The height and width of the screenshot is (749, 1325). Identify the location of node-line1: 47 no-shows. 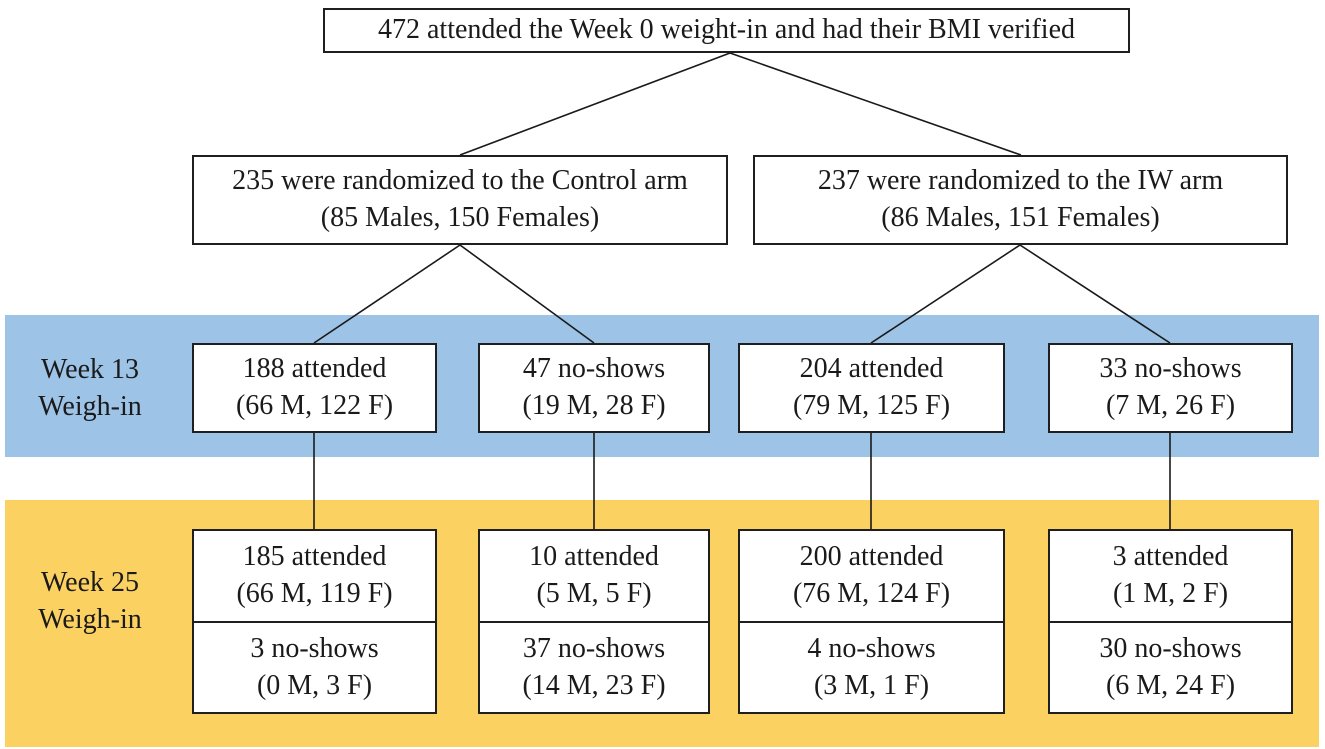
(594, 369).